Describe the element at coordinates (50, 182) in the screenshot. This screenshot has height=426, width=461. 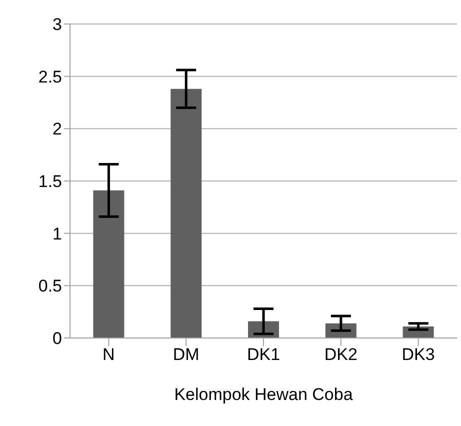
I see `y-tick-label: 1.5` at that location.